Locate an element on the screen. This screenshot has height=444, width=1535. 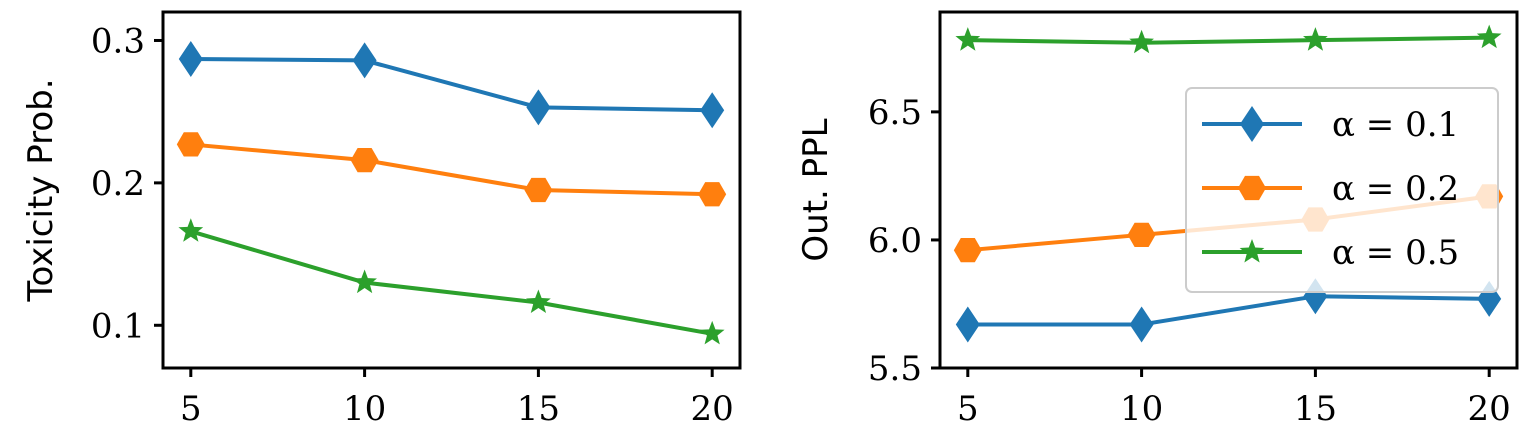
legend-box is located at coordinates (1342, 190).